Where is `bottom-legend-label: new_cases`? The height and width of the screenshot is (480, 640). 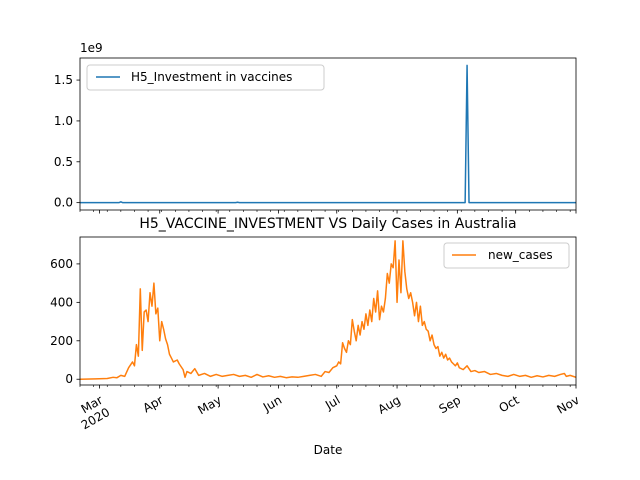
bottom-legend-label: new_cases is located at coordinates (520, 255).